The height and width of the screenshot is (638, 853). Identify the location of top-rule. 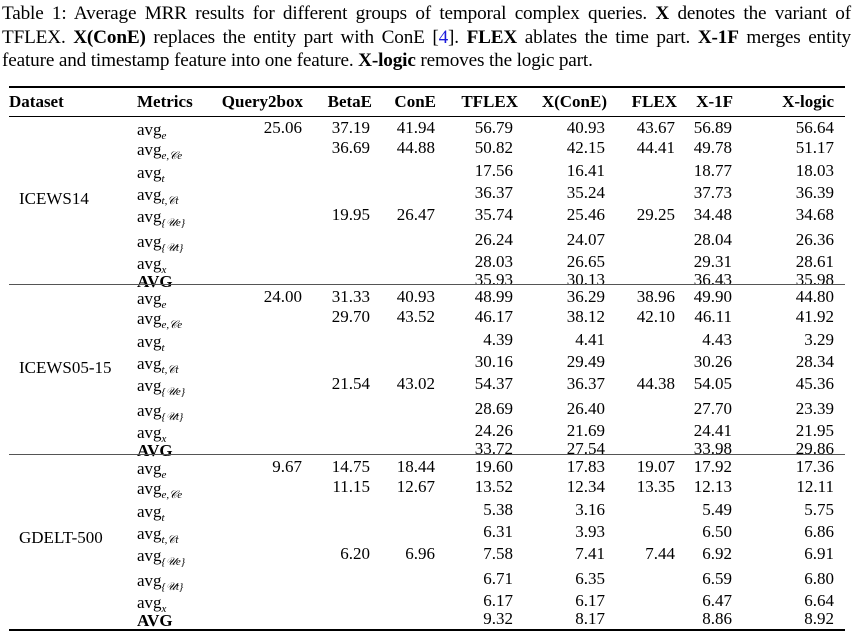
(427, 87).